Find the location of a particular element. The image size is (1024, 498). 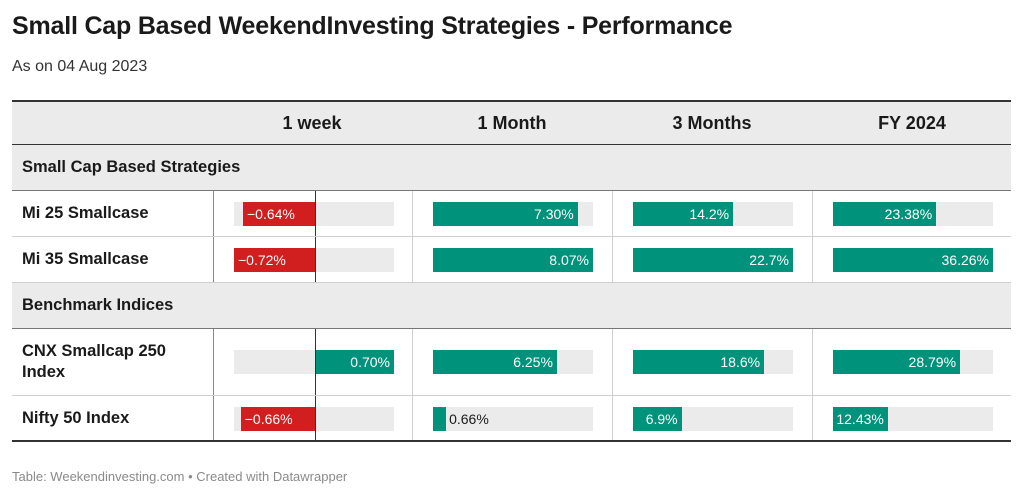

row-label: Nifty 50 Index is located at coordinates (76, 417).